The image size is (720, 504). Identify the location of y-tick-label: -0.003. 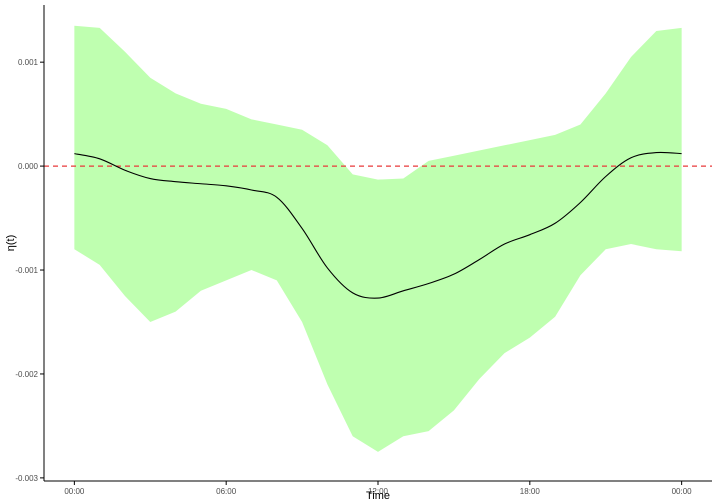
(26, 478).